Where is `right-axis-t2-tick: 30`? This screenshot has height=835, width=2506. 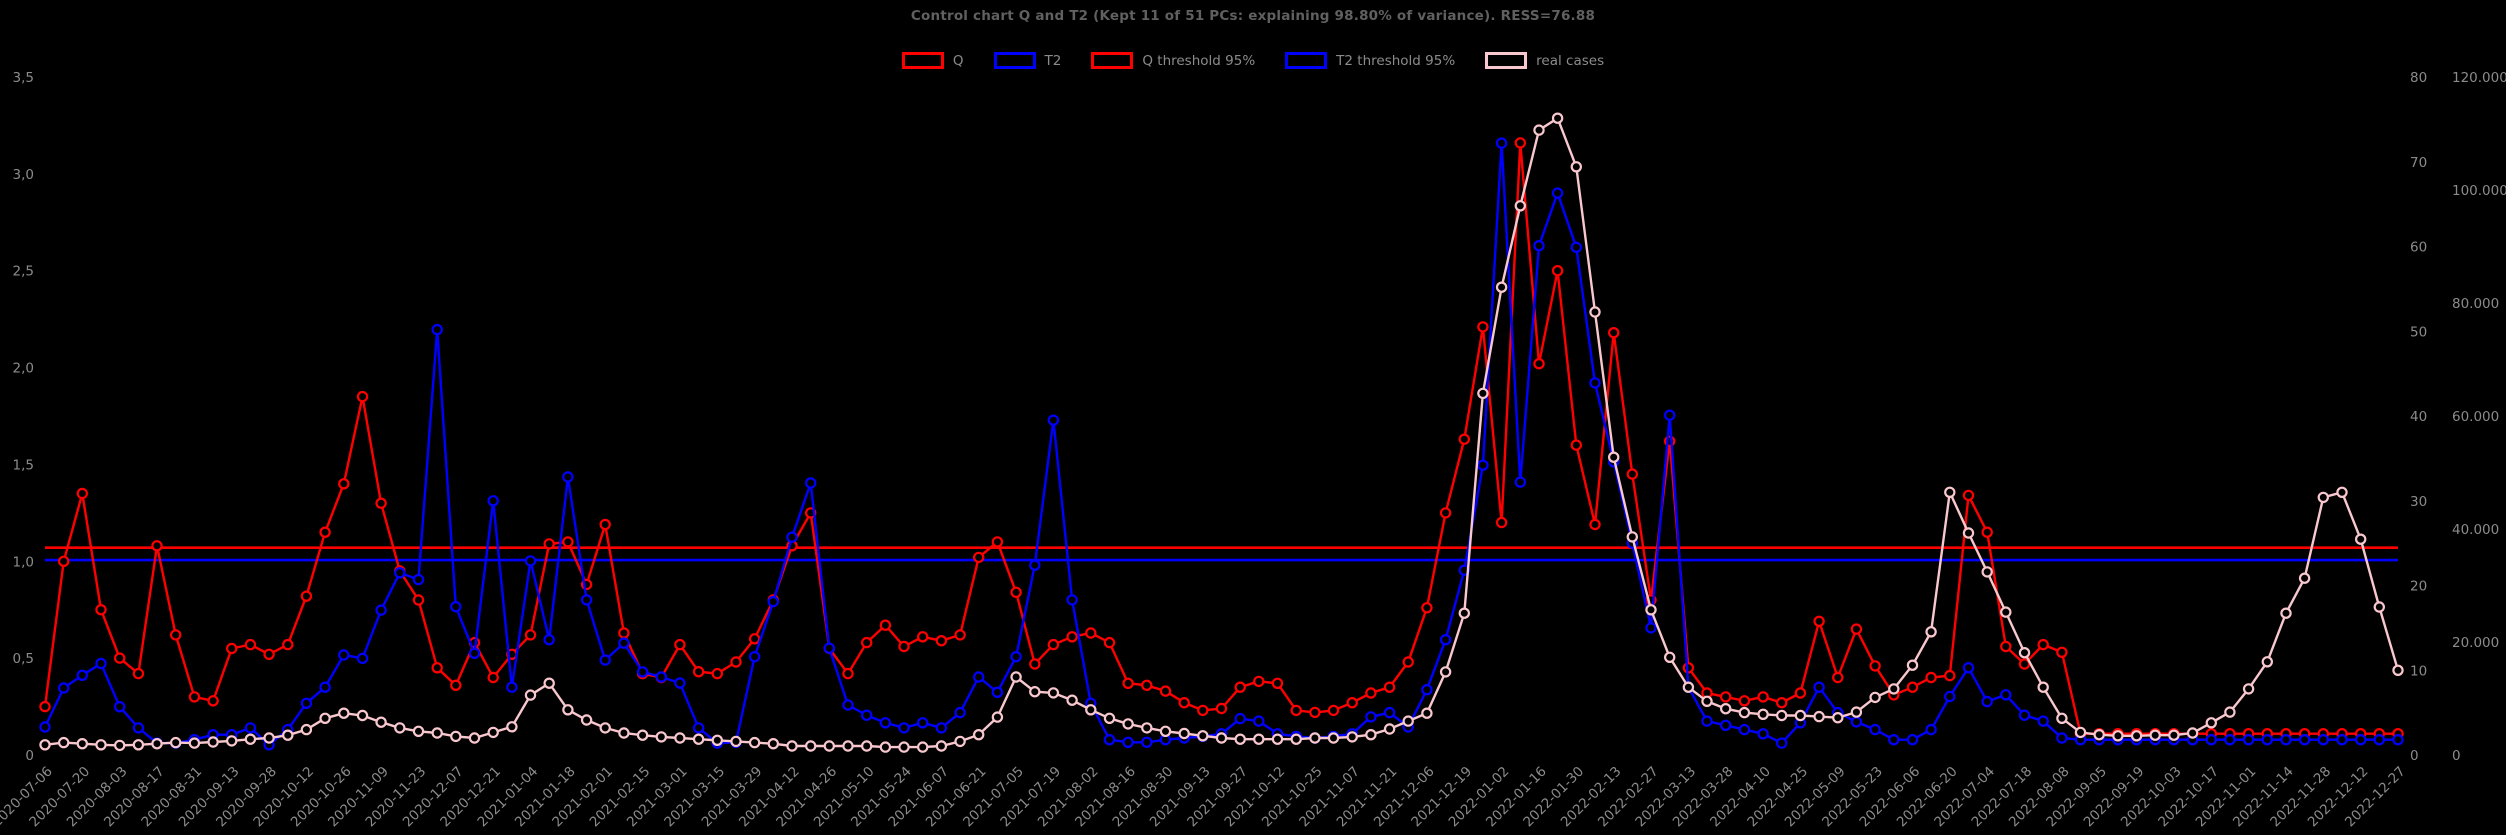 right-axis-t2-tick: 30 is located at coordinates (2418, 502).